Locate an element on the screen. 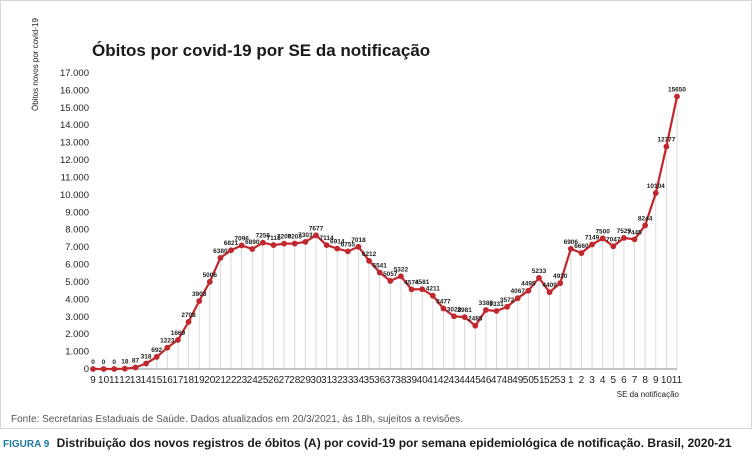  data-label: 7096 is located at coordinates (241, 238).